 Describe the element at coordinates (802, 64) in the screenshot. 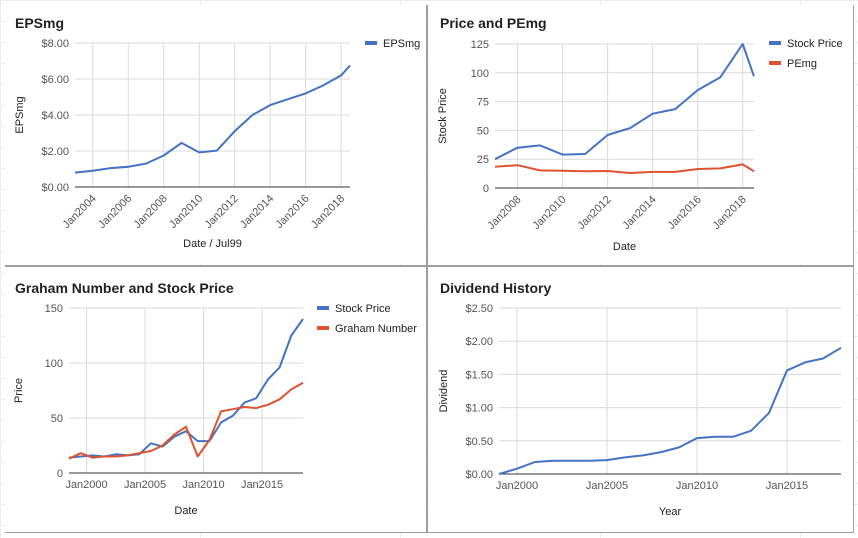

I see `price_pe-legend-label: PEmg` at that location.